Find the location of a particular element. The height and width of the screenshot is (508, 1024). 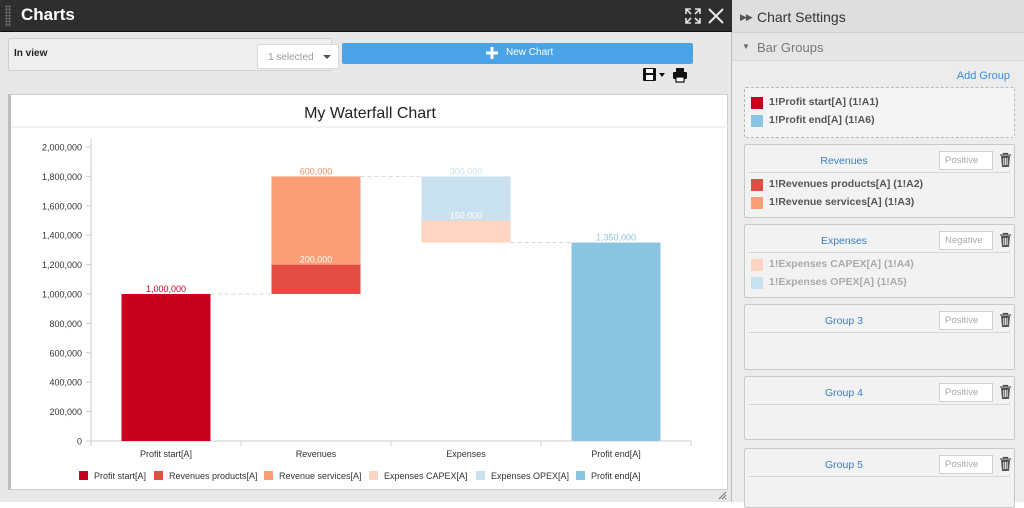

y-tick-label: 1,600,000 is located at coordinates (62, 206).